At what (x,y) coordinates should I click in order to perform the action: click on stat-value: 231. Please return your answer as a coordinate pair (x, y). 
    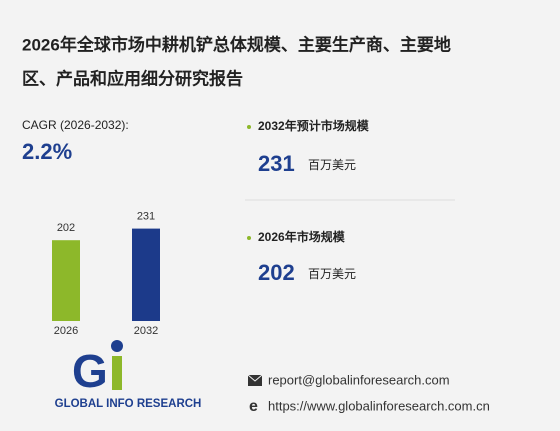
    Looking at the image, I should click on (276, 163).